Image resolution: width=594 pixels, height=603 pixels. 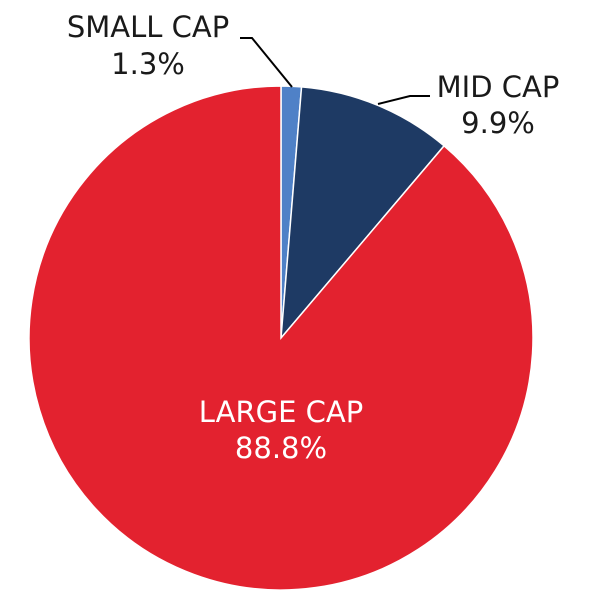 What do you see at coordinates (148, 27) in the screenshot?
I see `slice-label-small-cap: SMALL CAP` at bounding box center [148, 27].